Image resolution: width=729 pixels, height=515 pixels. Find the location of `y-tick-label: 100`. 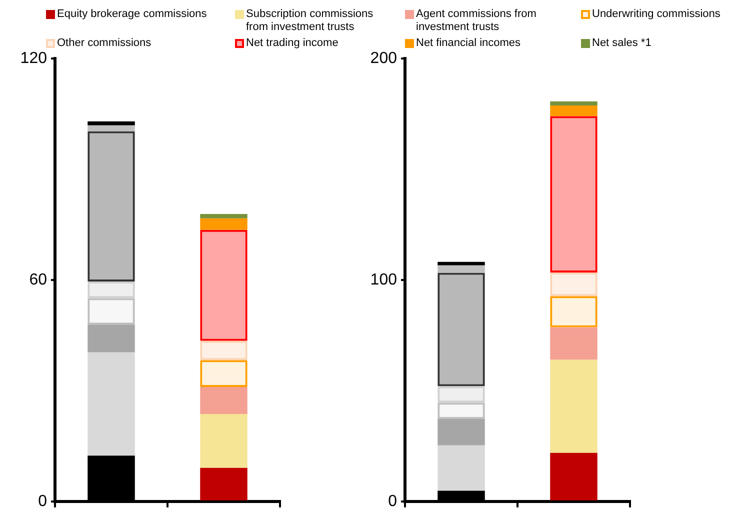

y-tick-label: 100 is located at coordinates (384, 279).